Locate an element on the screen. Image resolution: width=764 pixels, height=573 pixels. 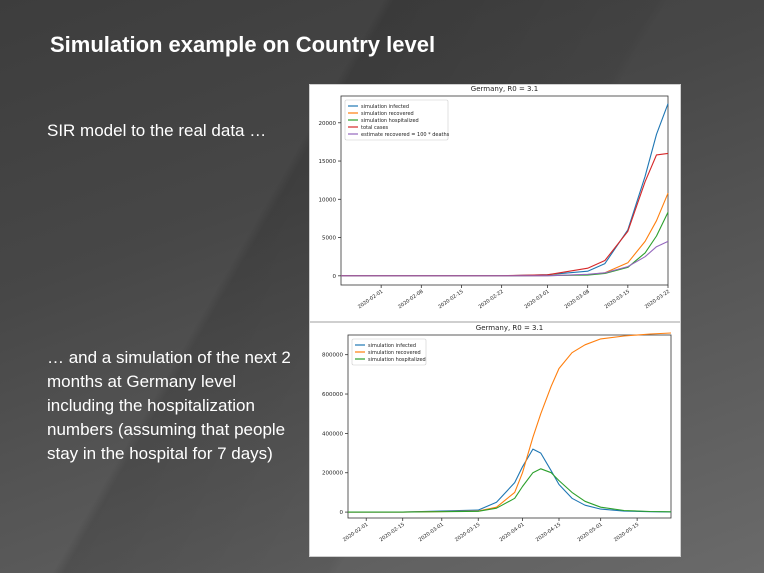
chart-1-legend-label: simulation recovered is located at coordinates (387, 114).